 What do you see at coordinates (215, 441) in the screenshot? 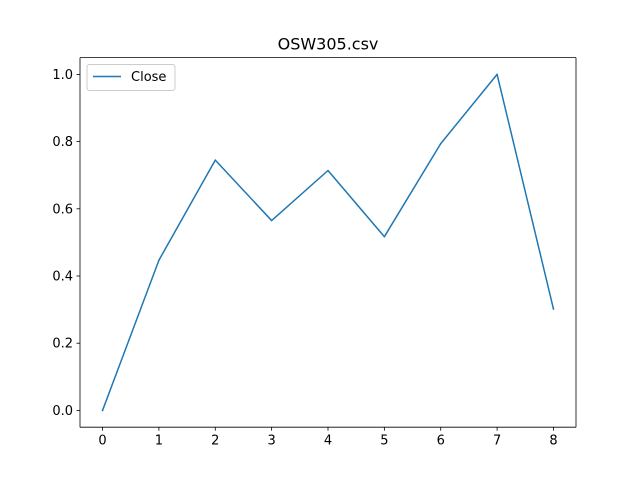
I see `x-tick-label: 2` at bounding box center [215, 441].